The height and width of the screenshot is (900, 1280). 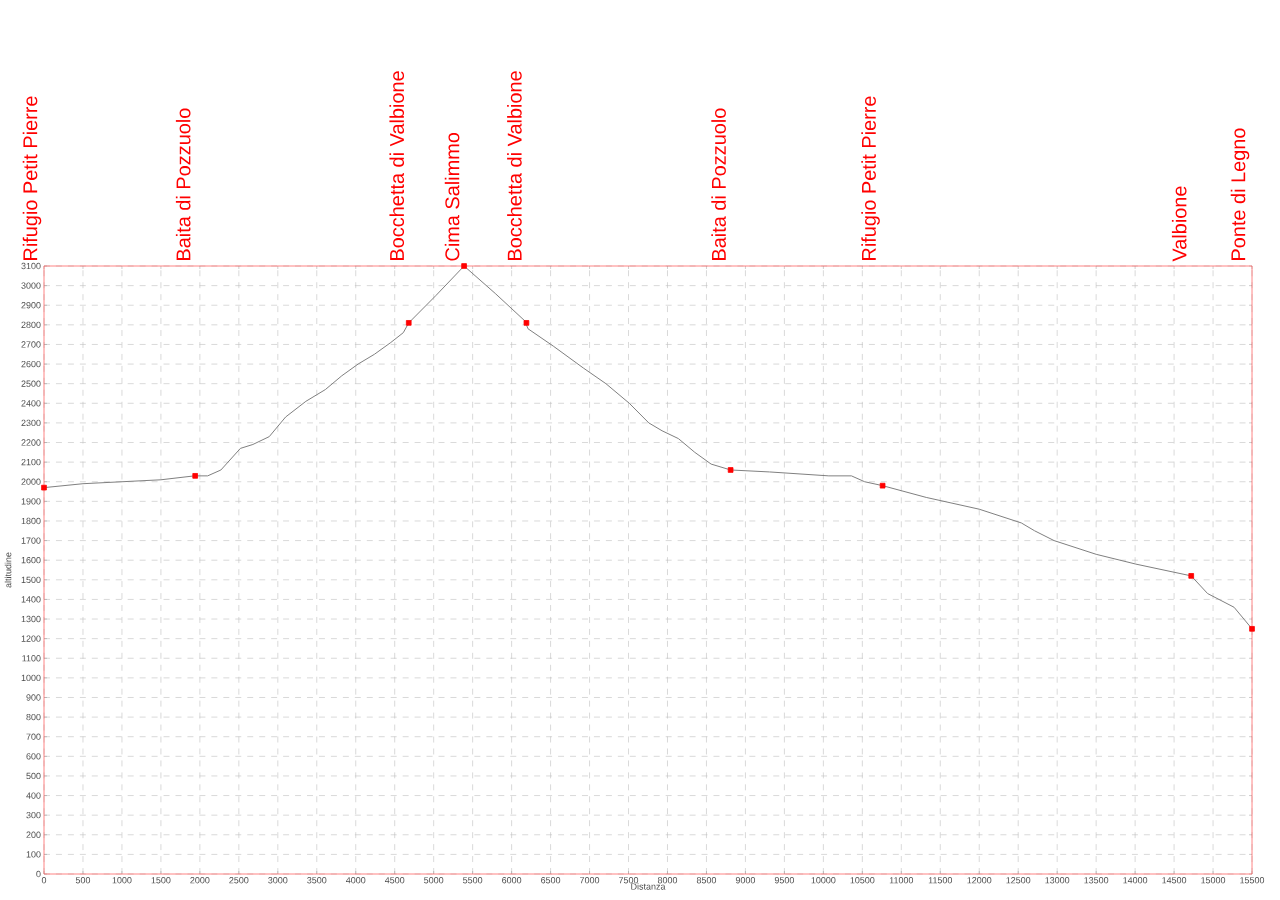 What do you see at coordinates (1240, 194) in the screenshot?
I see `text: Ponte di Legno` at bounding box center [1240, 194].